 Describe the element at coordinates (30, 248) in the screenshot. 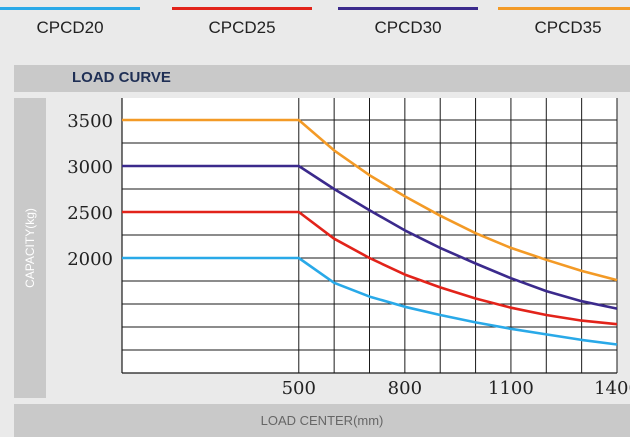

I see `y-axis-label-strip: CAPACITY(kg)` at that location.